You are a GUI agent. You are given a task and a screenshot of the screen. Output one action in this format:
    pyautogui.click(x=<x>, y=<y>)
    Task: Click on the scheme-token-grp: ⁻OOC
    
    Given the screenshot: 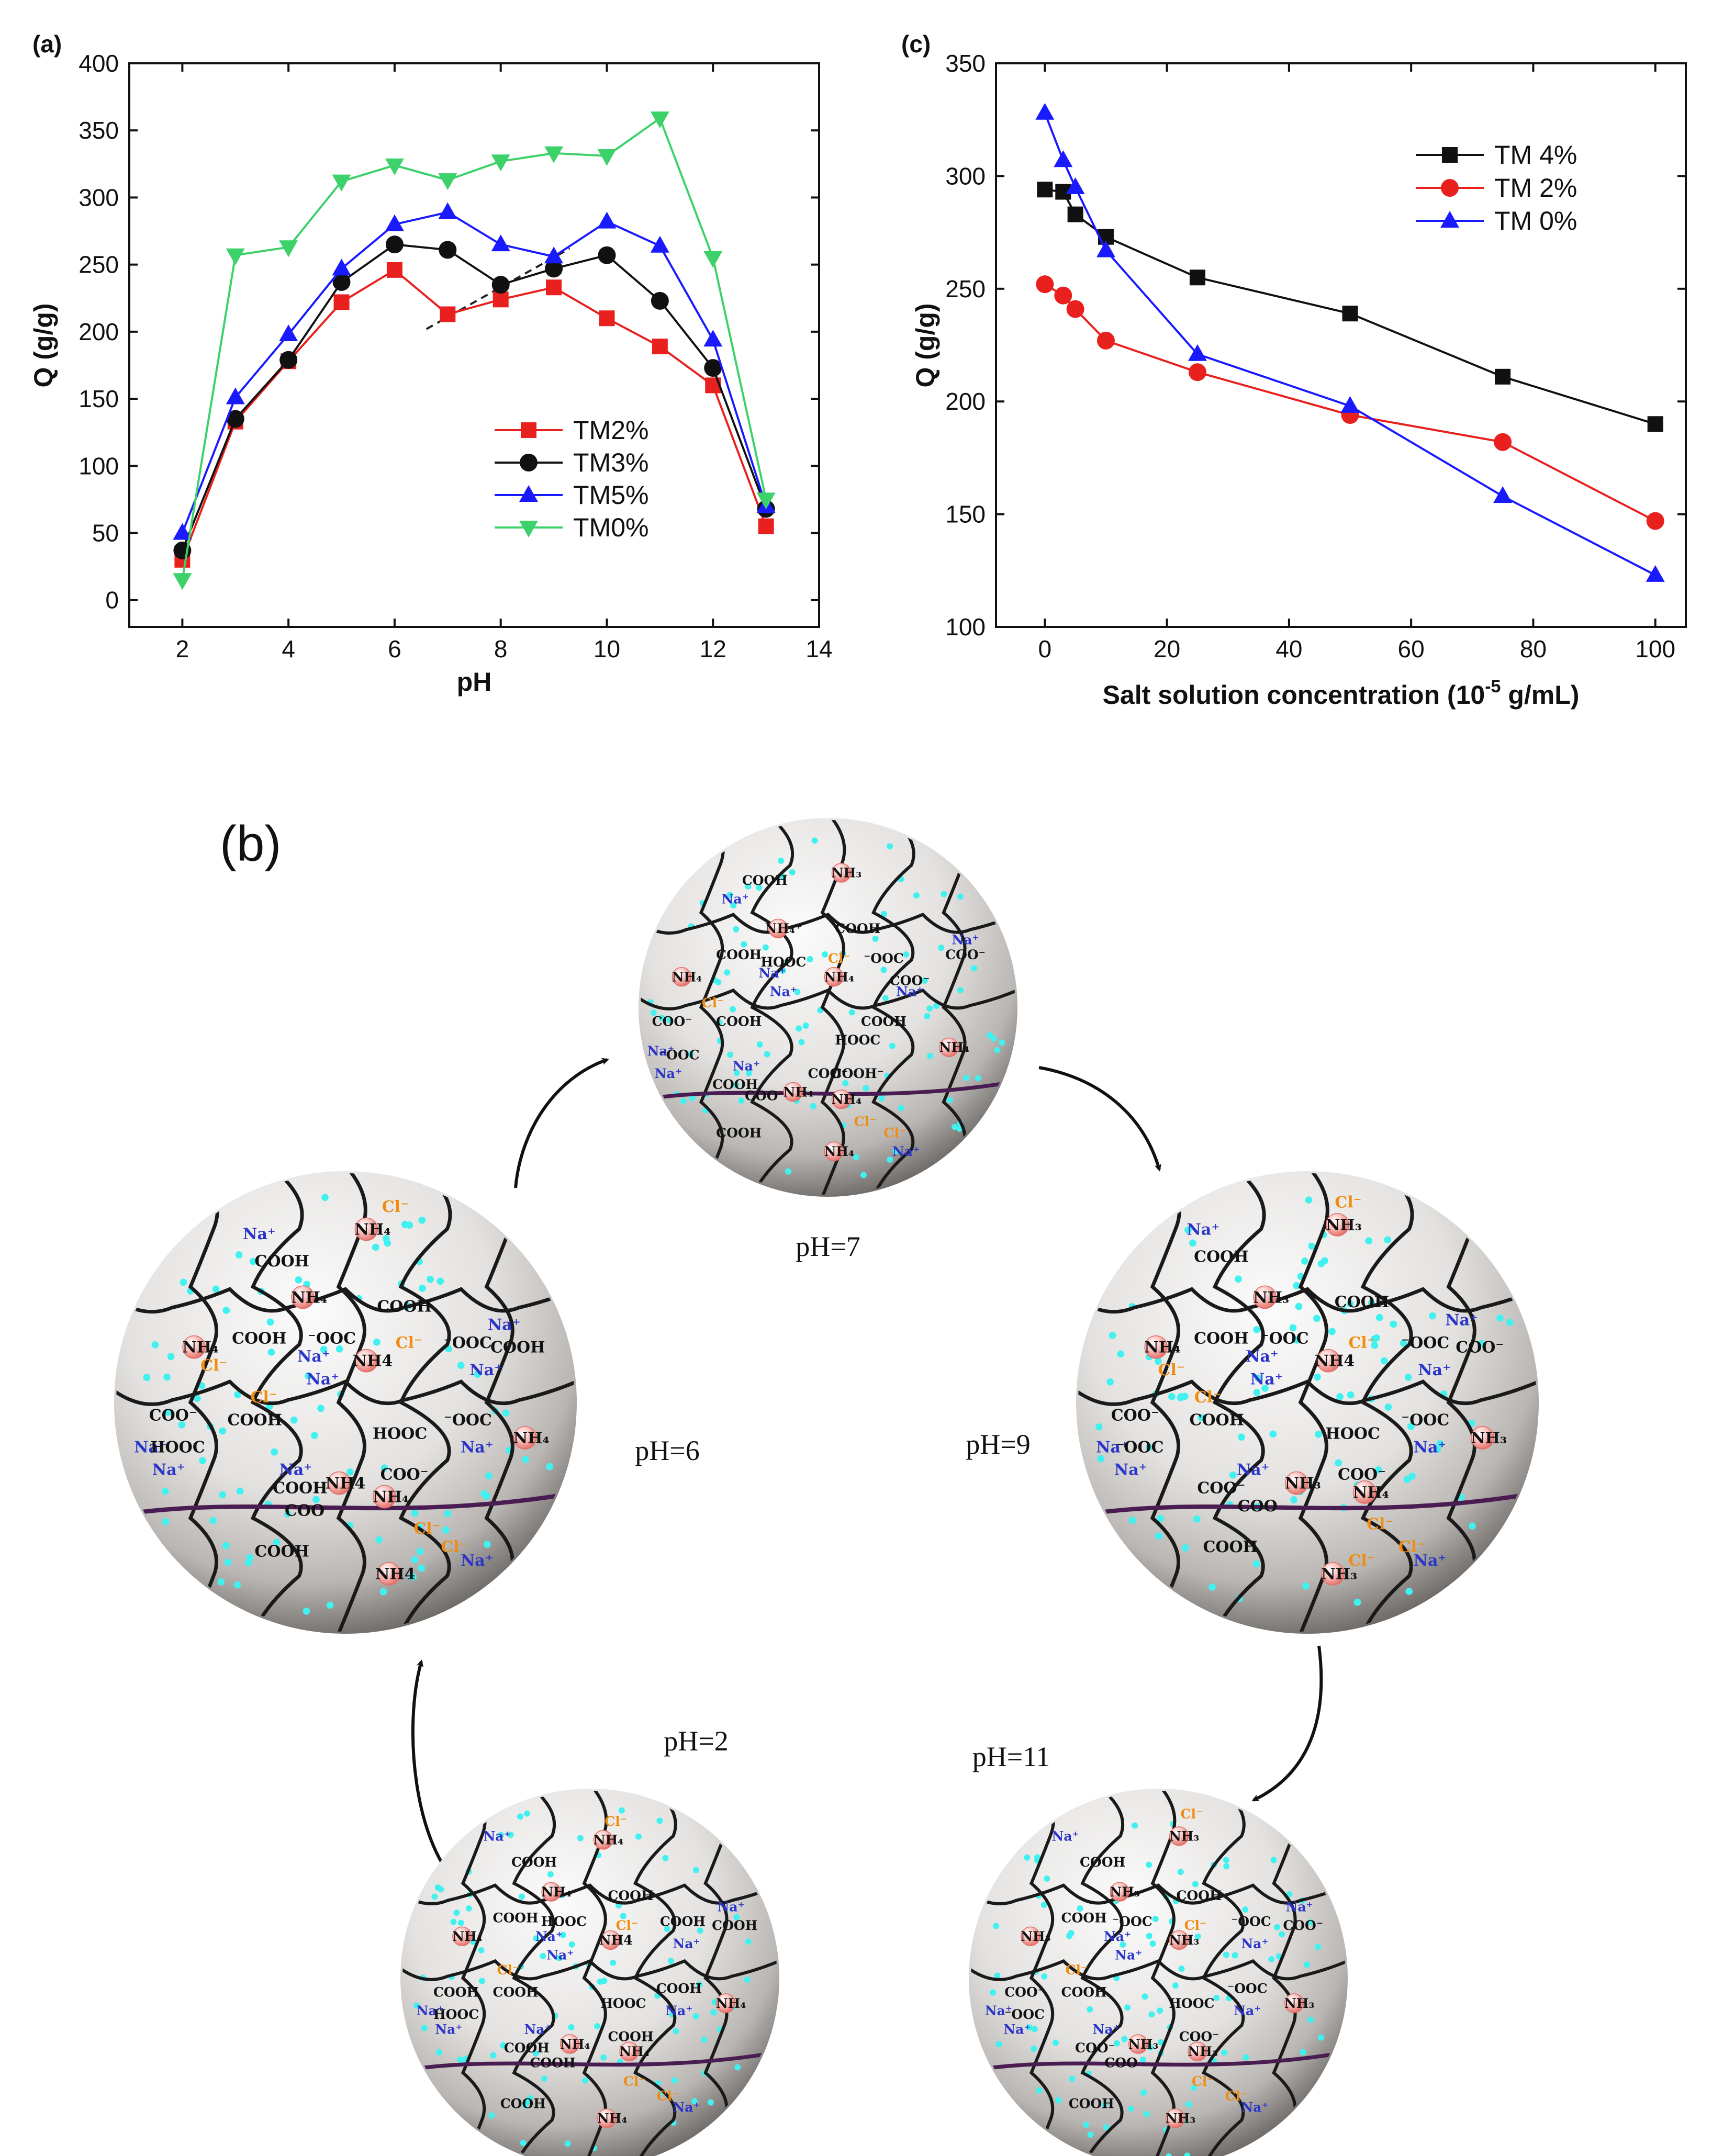 What is the action you would take?
    pyautogui.click(x=1285, y=1338)
    